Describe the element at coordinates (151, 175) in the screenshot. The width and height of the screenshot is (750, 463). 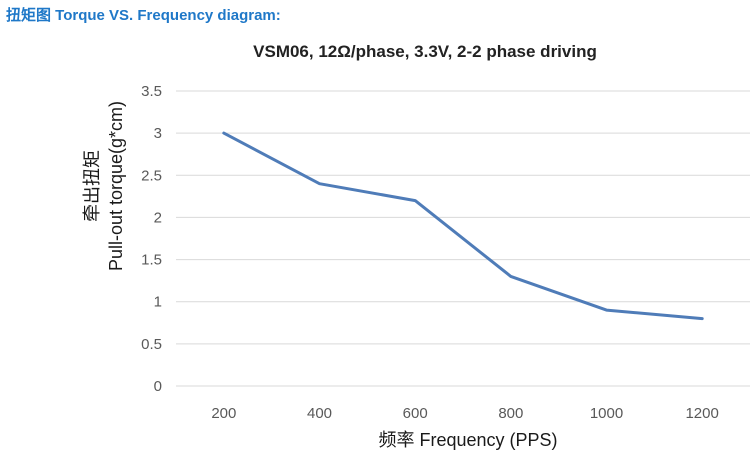
I see `y-tick-label: 2.5` at that location.